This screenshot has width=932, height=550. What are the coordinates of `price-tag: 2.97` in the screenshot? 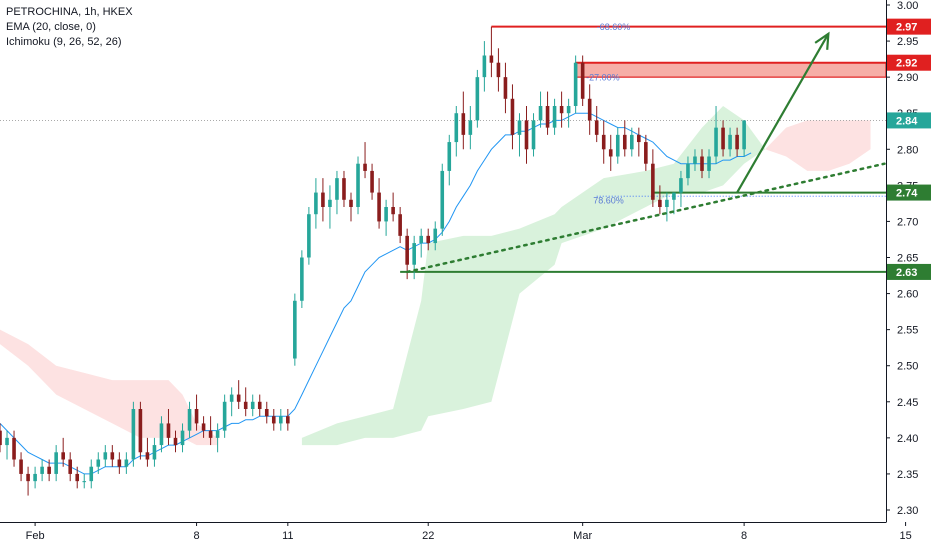 It's located at (909, 26).